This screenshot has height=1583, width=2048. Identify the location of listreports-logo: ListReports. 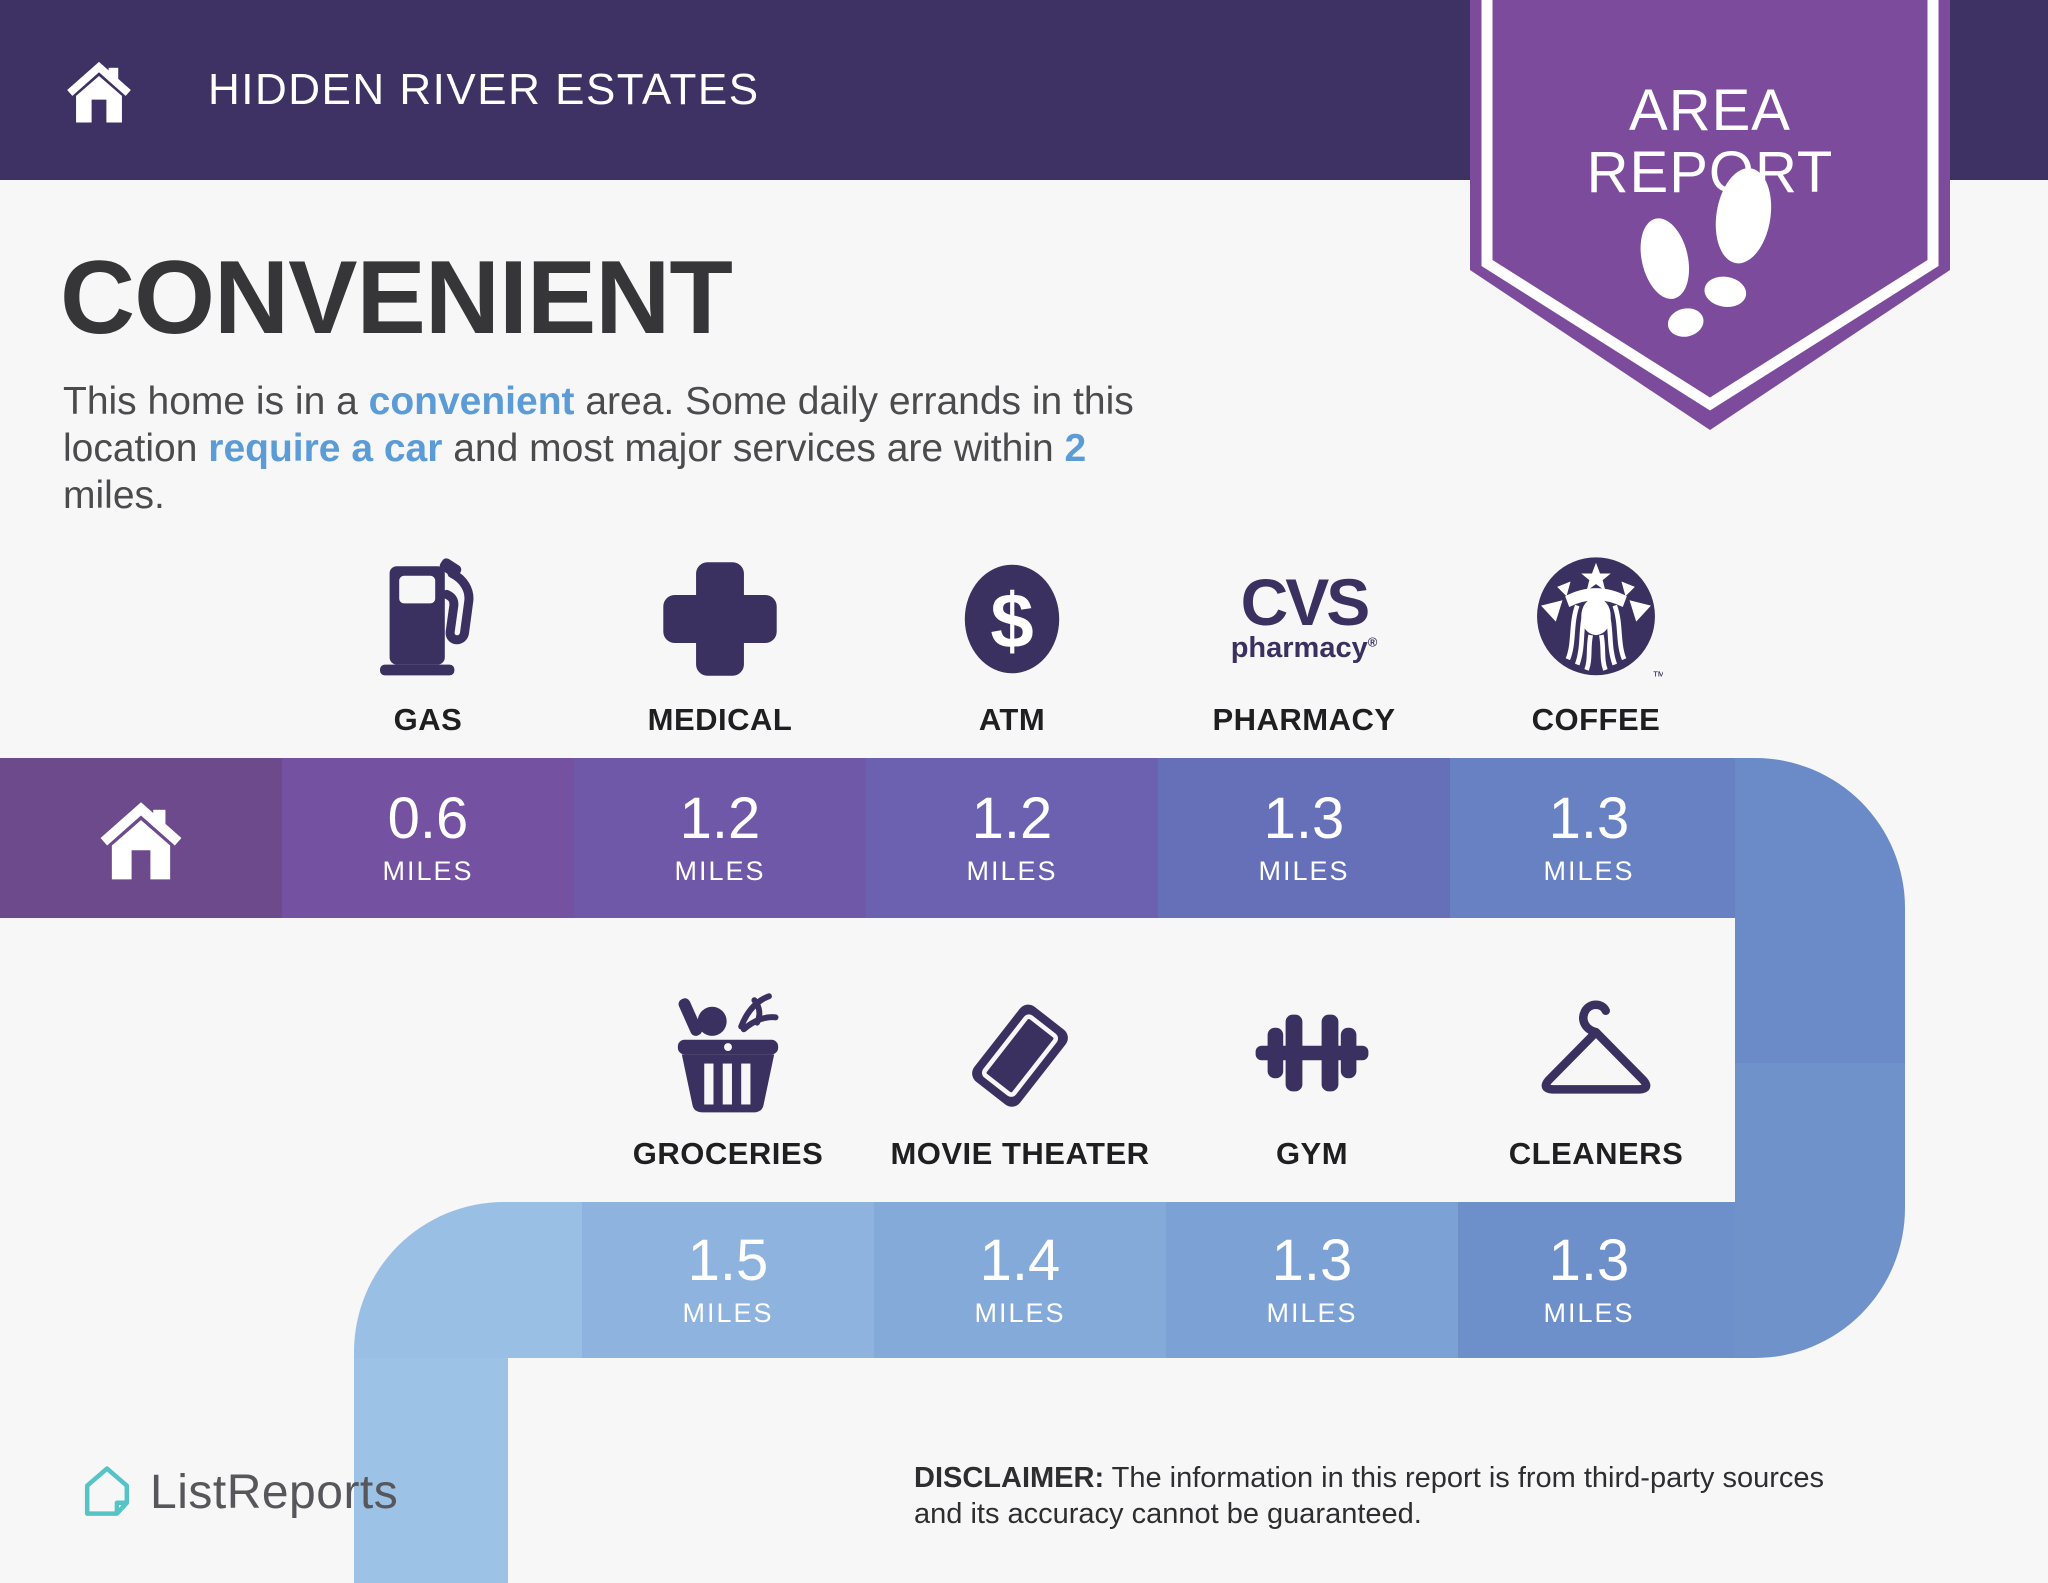
(239, 1492).